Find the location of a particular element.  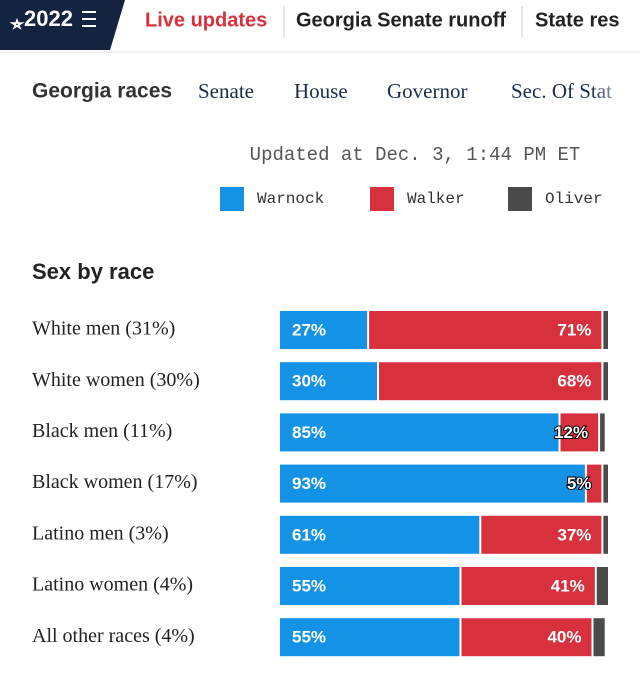

value-label: 12% is located at coordinates (571, 432).